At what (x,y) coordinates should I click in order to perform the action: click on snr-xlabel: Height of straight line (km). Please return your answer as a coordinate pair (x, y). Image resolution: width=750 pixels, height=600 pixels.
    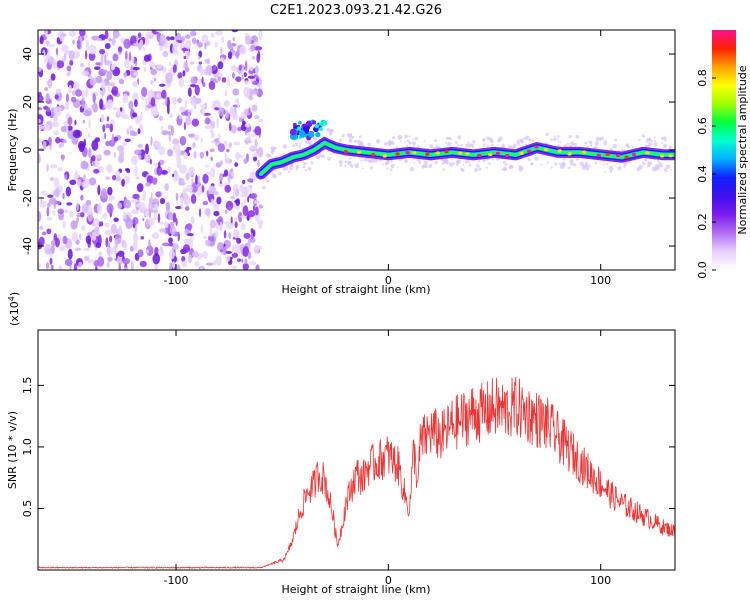
    Looking at the image, I should click on (355, 589).